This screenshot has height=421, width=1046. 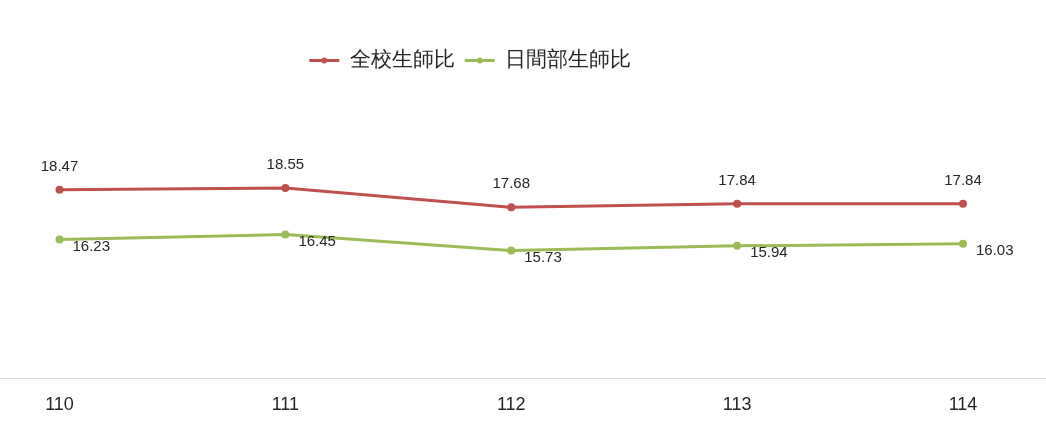 What do you see at coordinates (285, 403) in the screenshot?
I see `x-tick-label: 111` at bounding box center [285, 403].